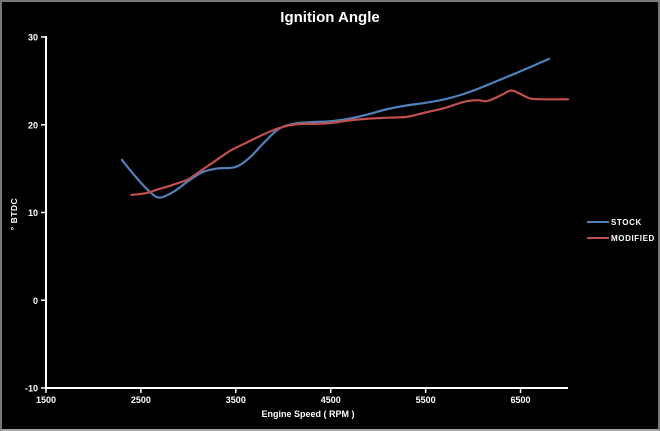 The image size is (660, 431). I want to click on x-tick-label: 4500, so click(331, 400).